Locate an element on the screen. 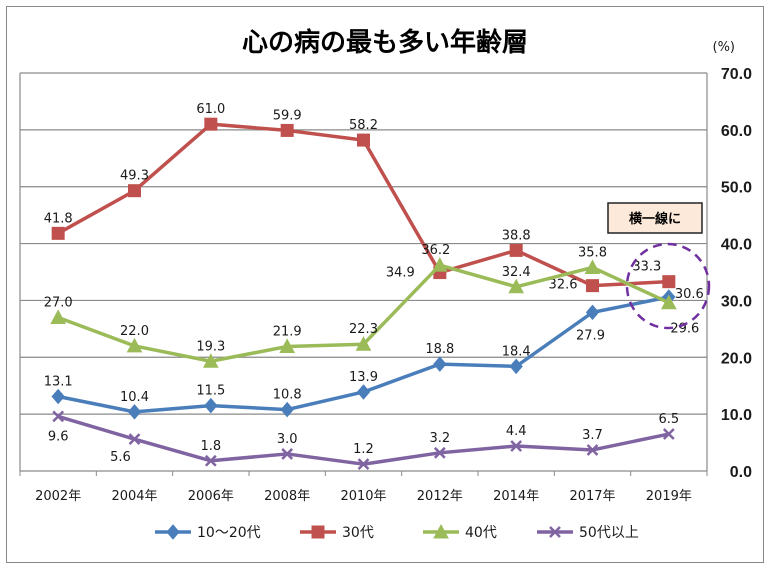  data-label: 18.8 is located at coordinates (439, 349).